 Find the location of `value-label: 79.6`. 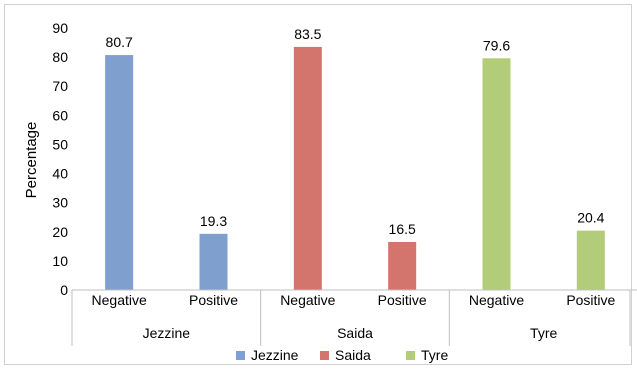

value-label: 79.6 is located at coordinates (496, 45).